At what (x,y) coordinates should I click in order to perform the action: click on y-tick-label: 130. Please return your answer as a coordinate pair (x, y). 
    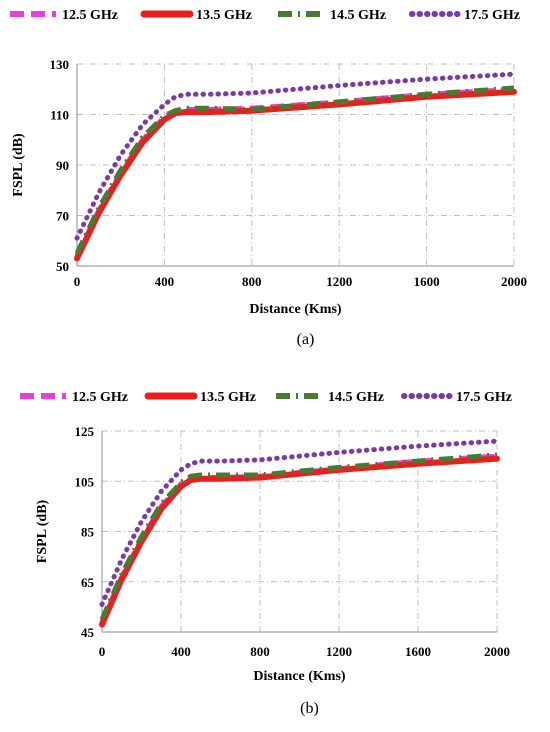
    Looking at the image, I should click on (60, 64).